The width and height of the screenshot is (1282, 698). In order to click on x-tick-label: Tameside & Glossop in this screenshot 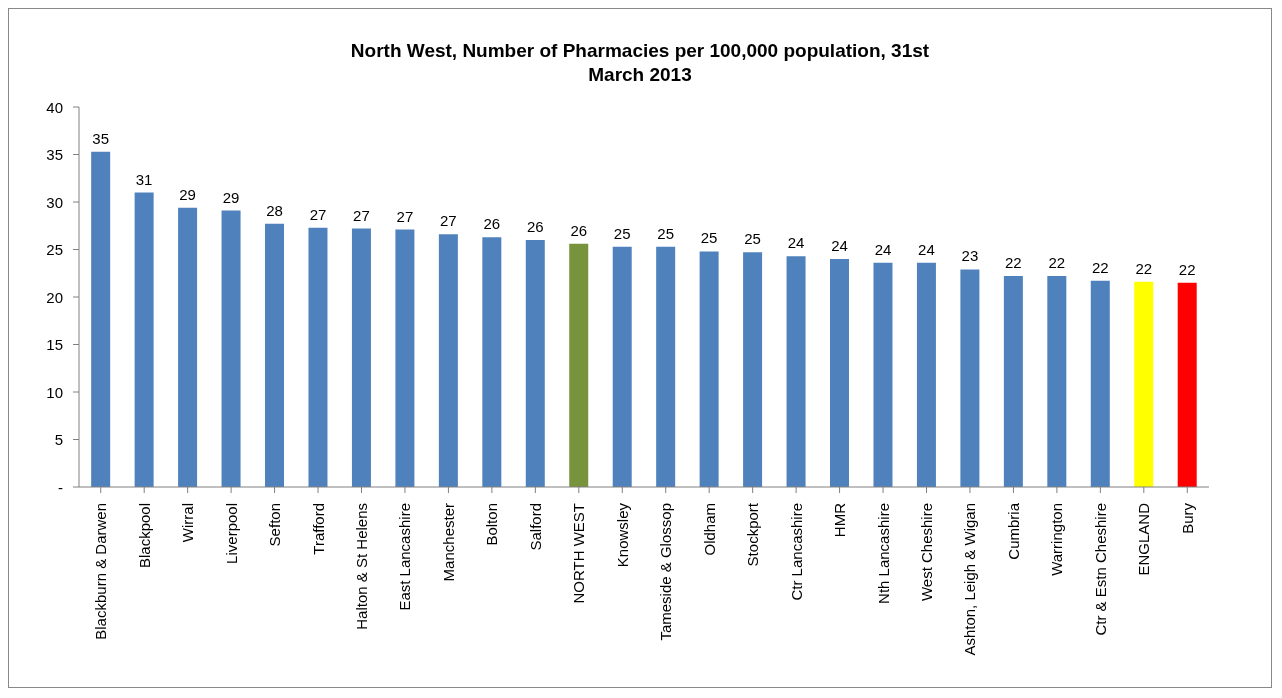, I will do `click(666, 572)`.